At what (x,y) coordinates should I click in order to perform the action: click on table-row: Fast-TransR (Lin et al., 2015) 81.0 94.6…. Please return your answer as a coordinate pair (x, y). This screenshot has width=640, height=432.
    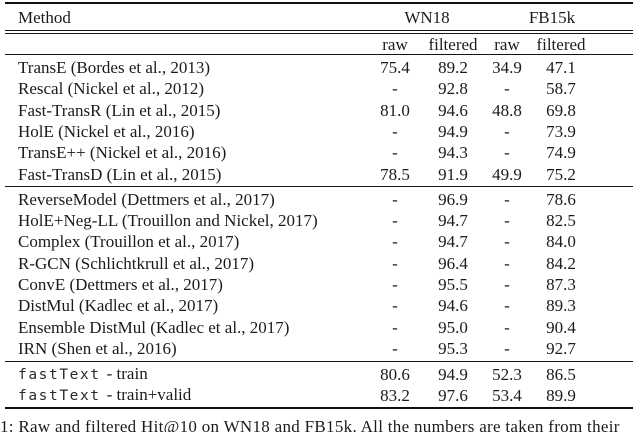
    Looking at the image, I should click on (319, 109).